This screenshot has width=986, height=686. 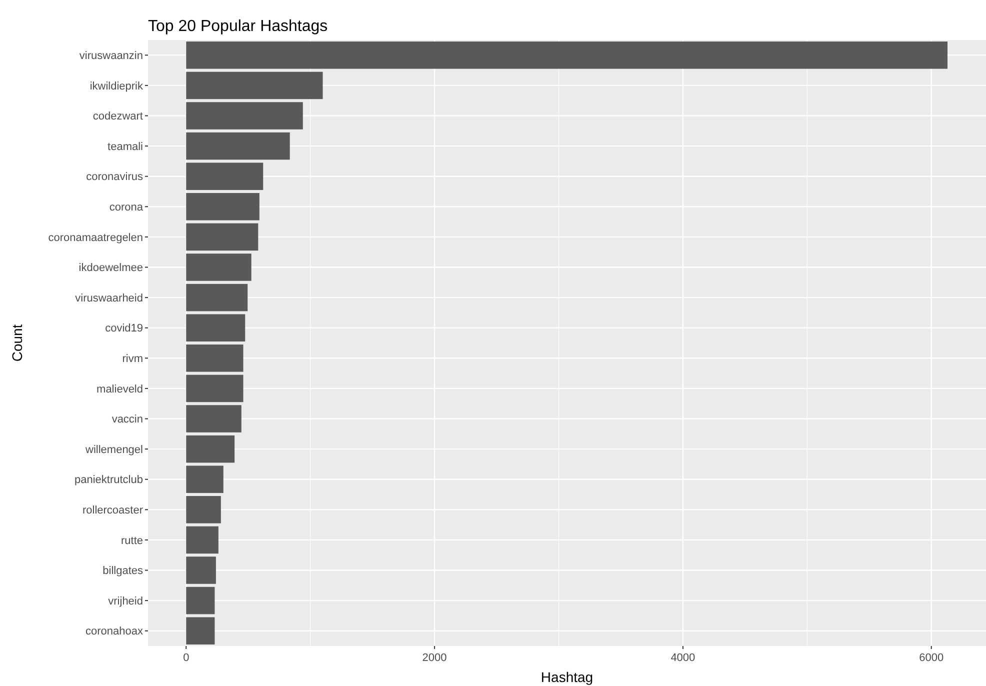 What do you see at coordinates (131, 540) in the screenshot?
I see `y-tick-label: rutte` at bounding box center [131, 540].